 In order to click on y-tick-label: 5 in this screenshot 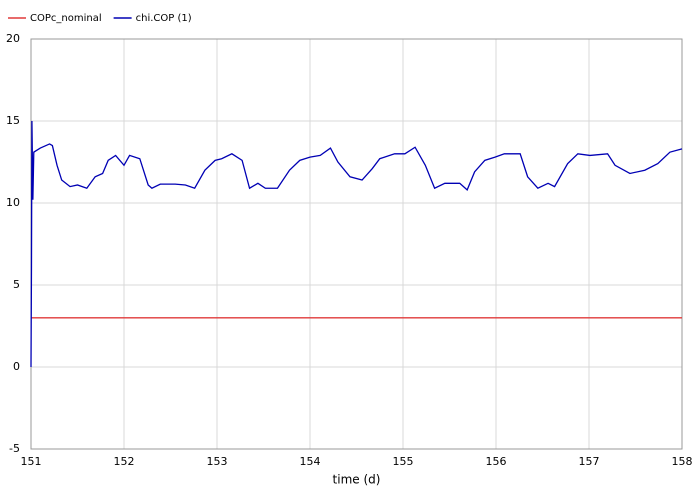, I will do `click(16, 284)`.